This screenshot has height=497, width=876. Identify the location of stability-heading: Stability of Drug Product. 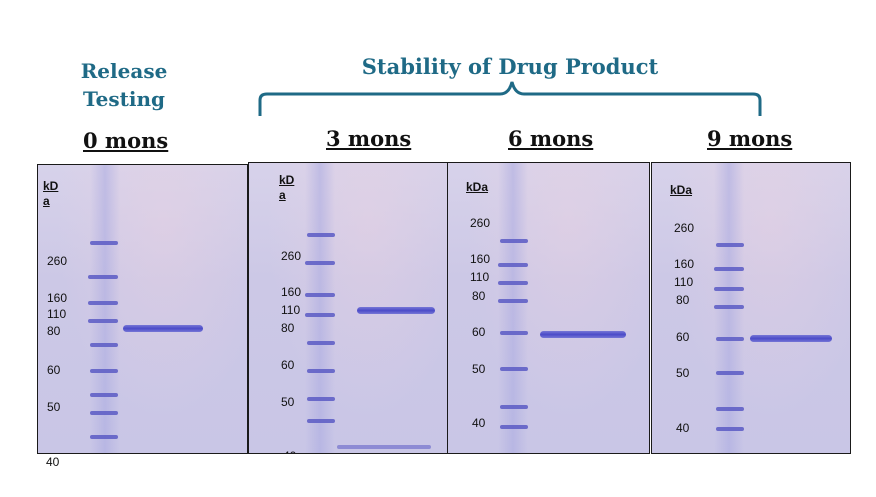
(510, 66).